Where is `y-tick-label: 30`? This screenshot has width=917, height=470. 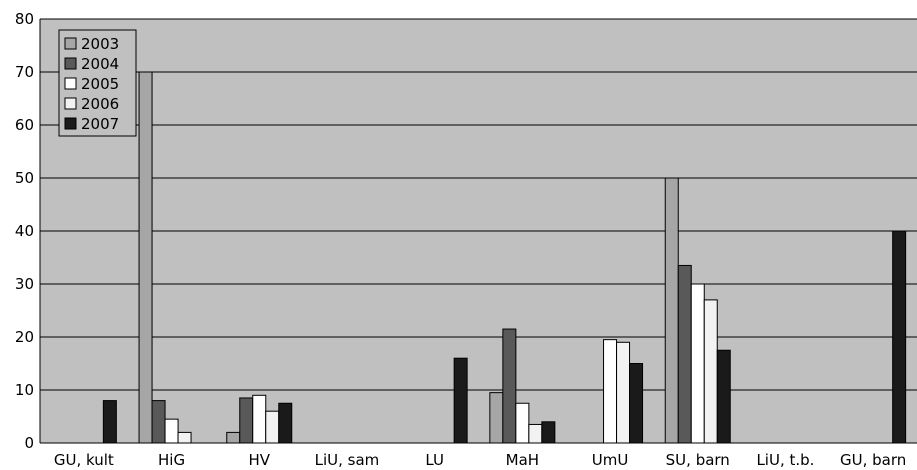
y-tick-label: 30 is located at coordinates (24, 284).